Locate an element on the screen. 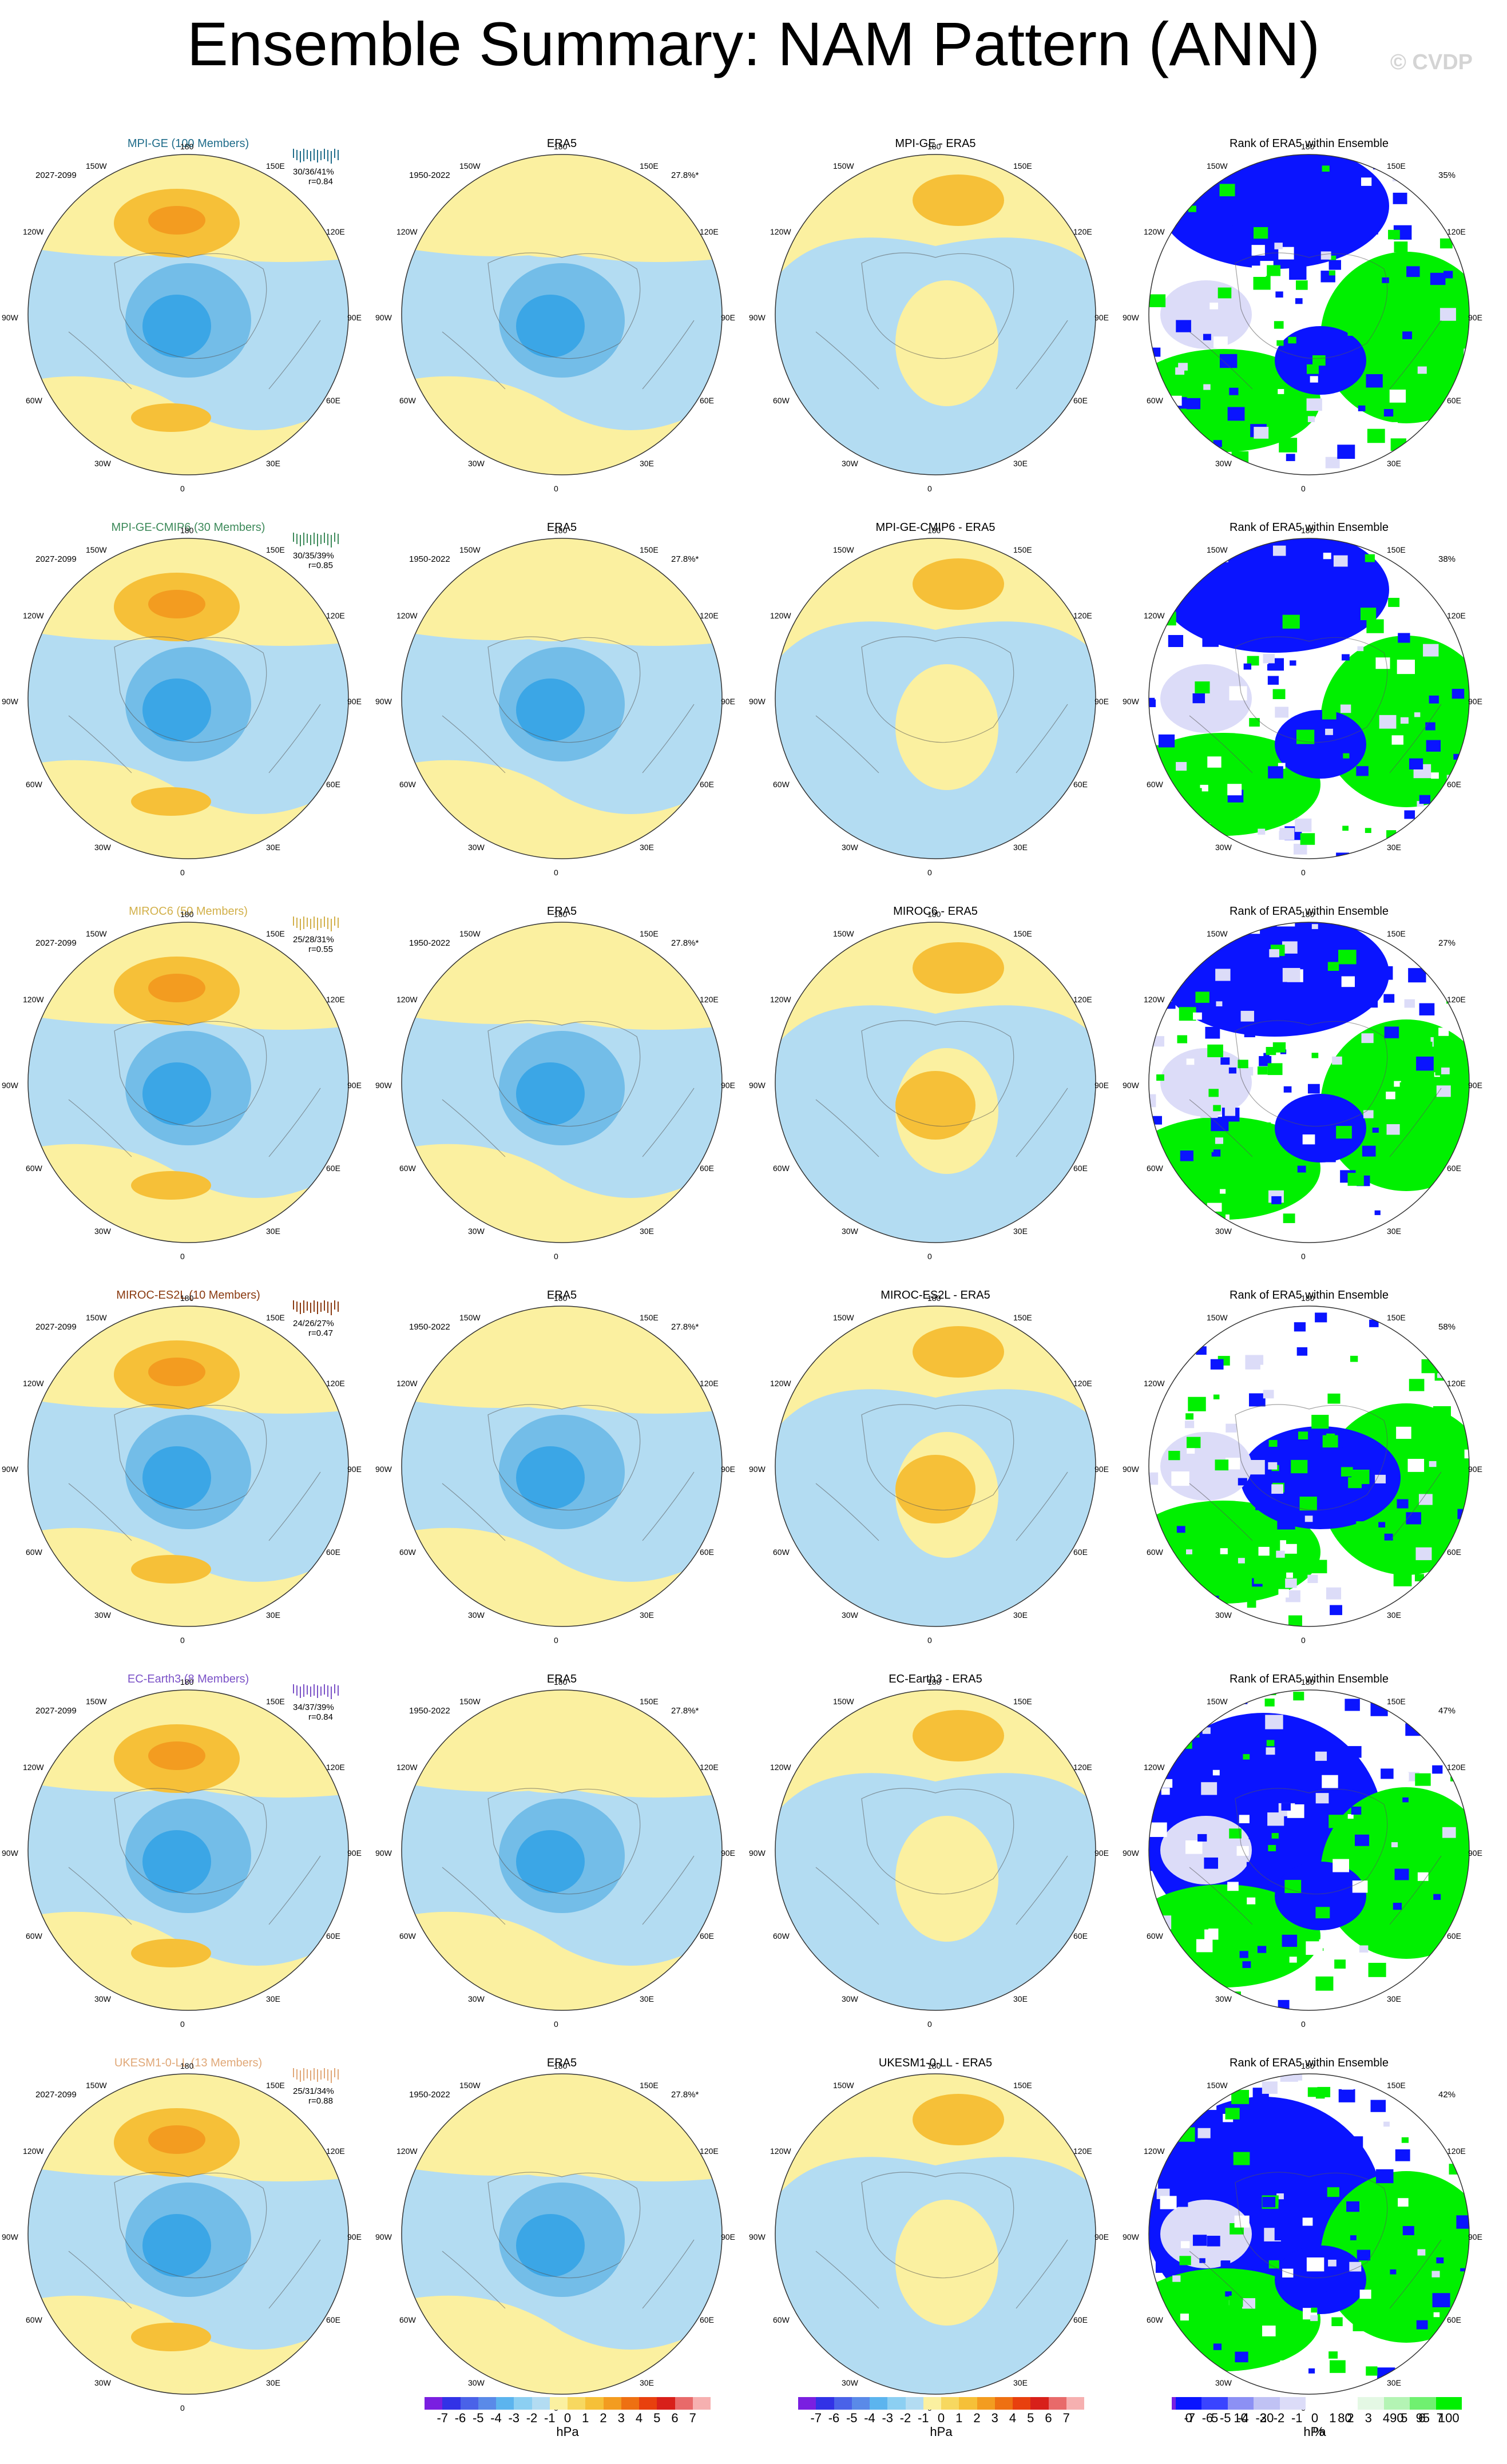 Image resolution: width=1507 pixels, height=2464 pixels. colorbar-tick-label: 10 is located at coordinates (1241, 2418).